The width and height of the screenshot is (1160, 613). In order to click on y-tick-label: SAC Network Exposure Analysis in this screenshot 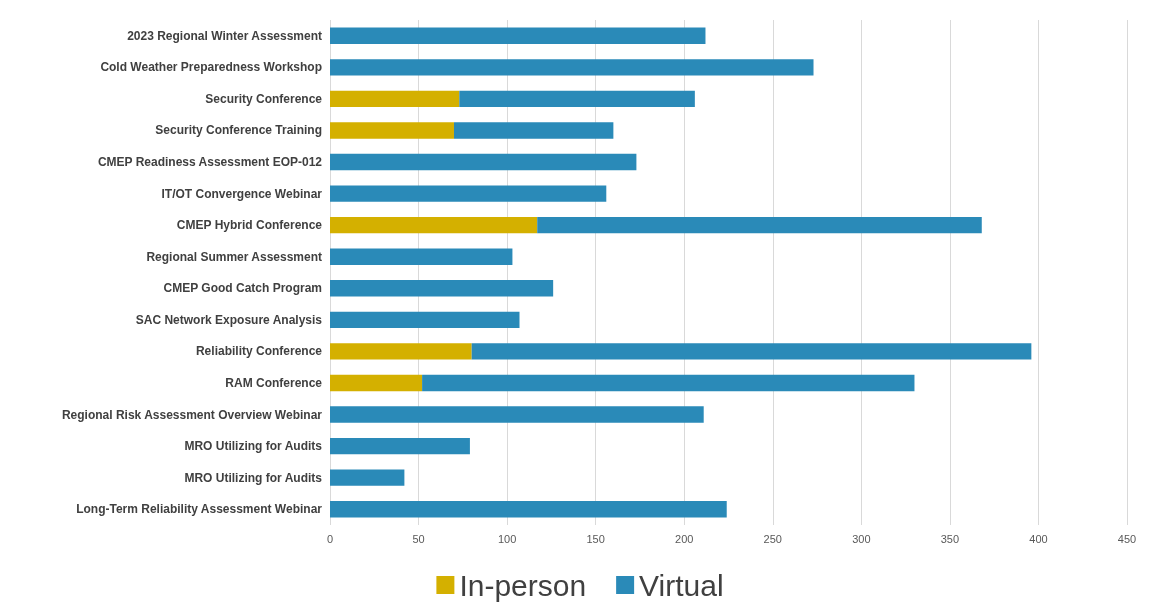, I will do `click(229, 319)`.